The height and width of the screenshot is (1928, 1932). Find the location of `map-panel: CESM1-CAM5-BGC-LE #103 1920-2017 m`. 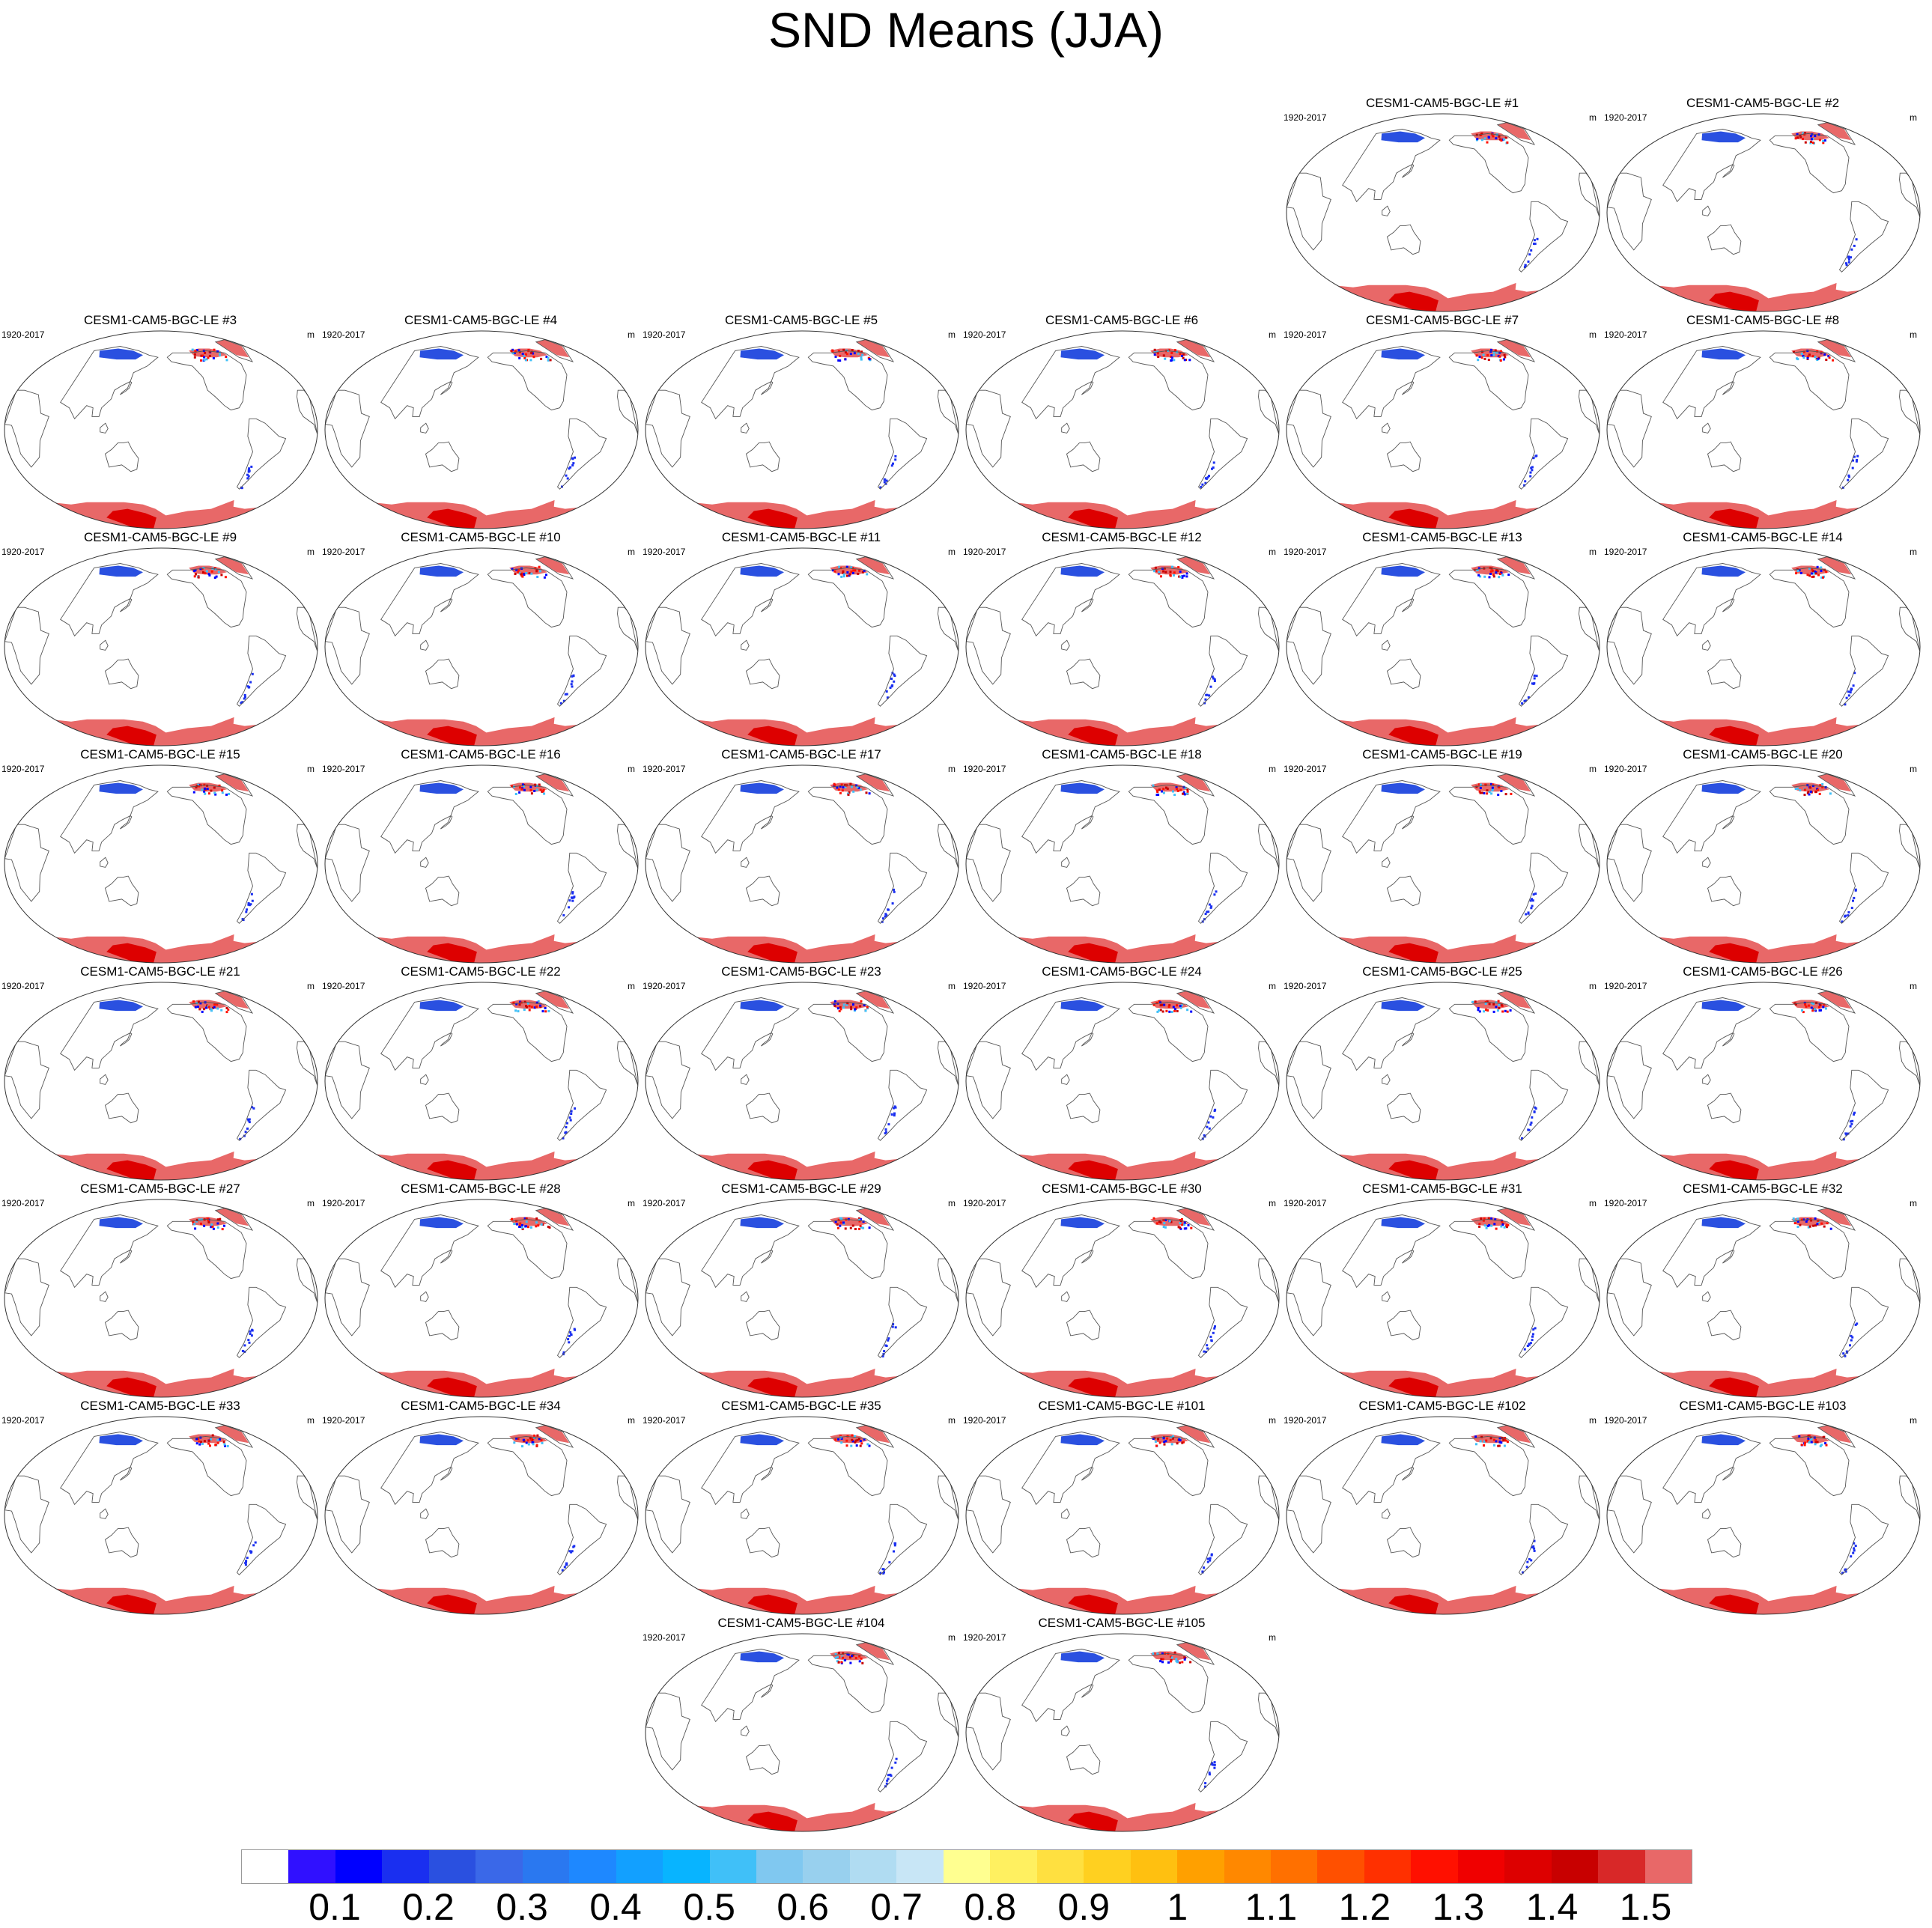

map-panel: CESM1-CAM5-BGC-LE #103 1920-2017 m is located at coordinates (1763, 1507).